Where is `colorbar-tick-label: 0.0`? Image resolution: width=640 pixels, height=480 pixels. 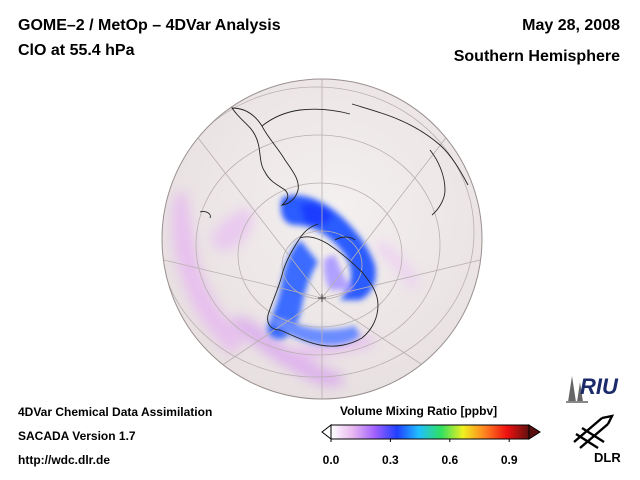
colorbar-tick-label: 0.0 is located at coordinates (331, 460).